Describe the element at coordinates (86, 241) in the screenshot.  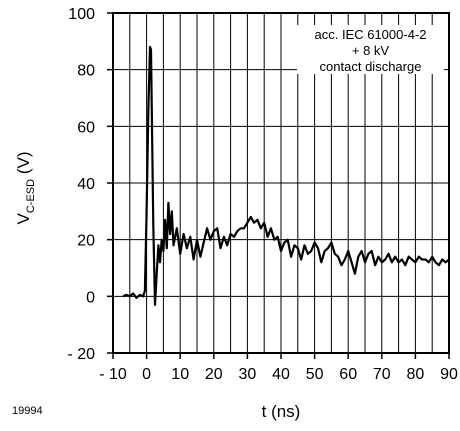
I see `y-tick-label: 20` at that location.